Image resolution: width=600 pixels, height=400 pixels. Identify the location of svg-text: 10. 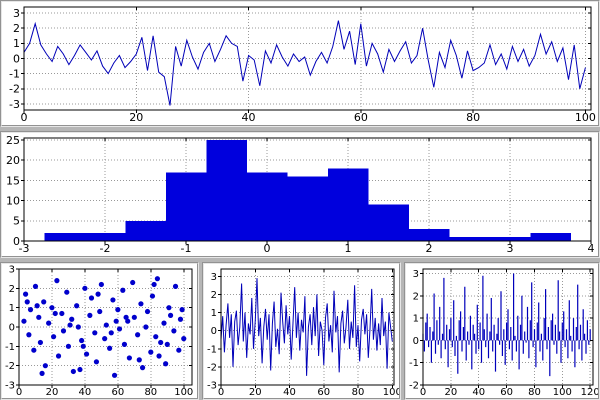
(13, 200).